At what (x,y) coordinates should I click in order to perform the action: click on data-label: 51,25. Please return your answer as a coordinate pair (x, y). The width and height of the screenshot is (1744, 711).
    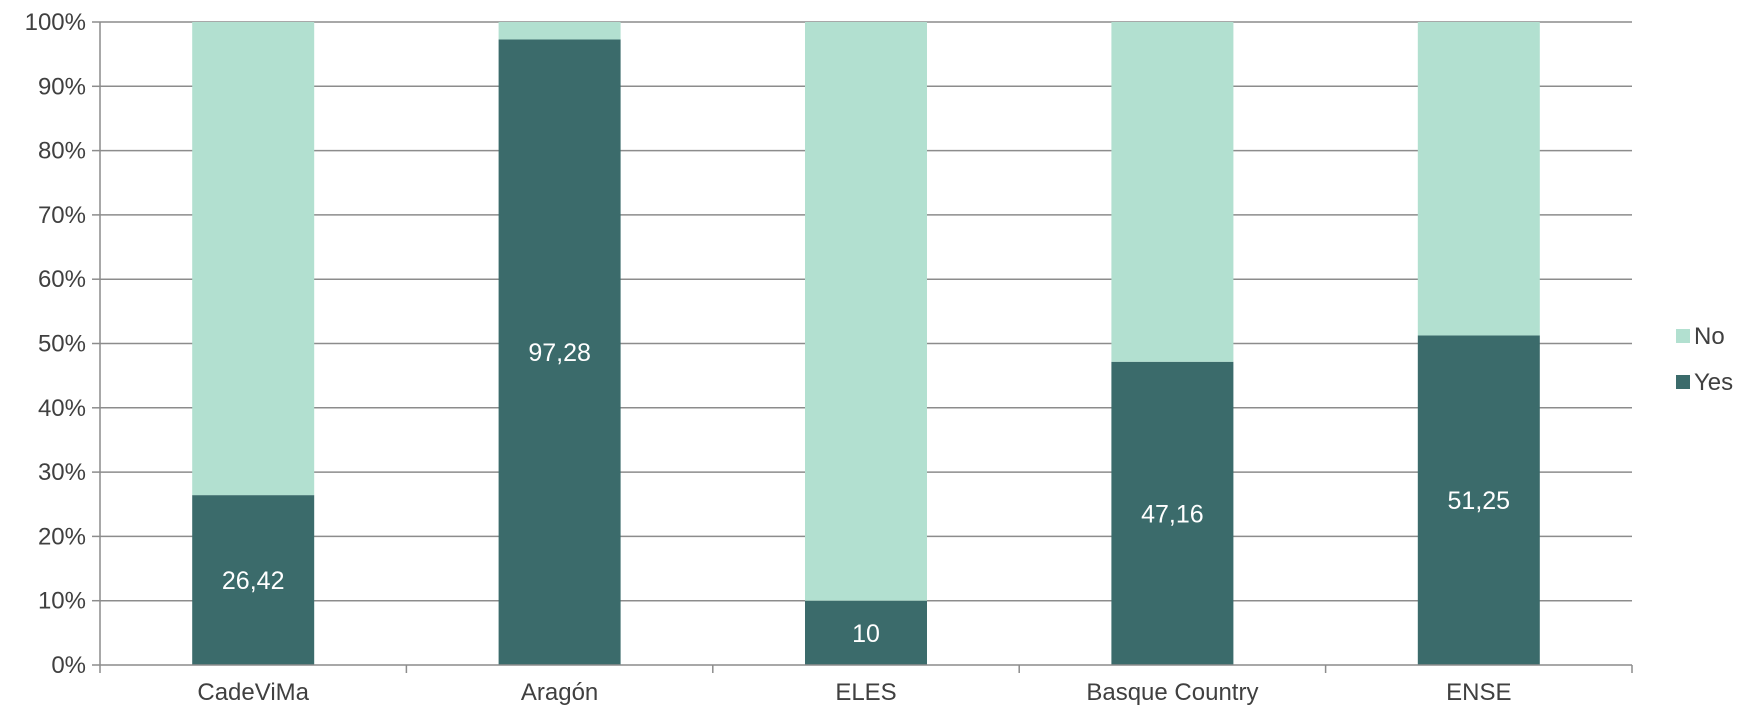
    Looking at the image, I should click on (1479, 501).